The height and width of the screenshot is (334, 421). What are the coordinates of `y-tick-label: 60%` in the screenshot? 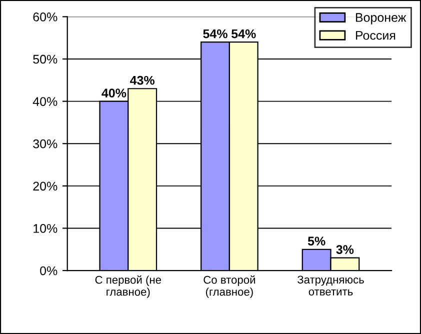 It's located at (45, 17).